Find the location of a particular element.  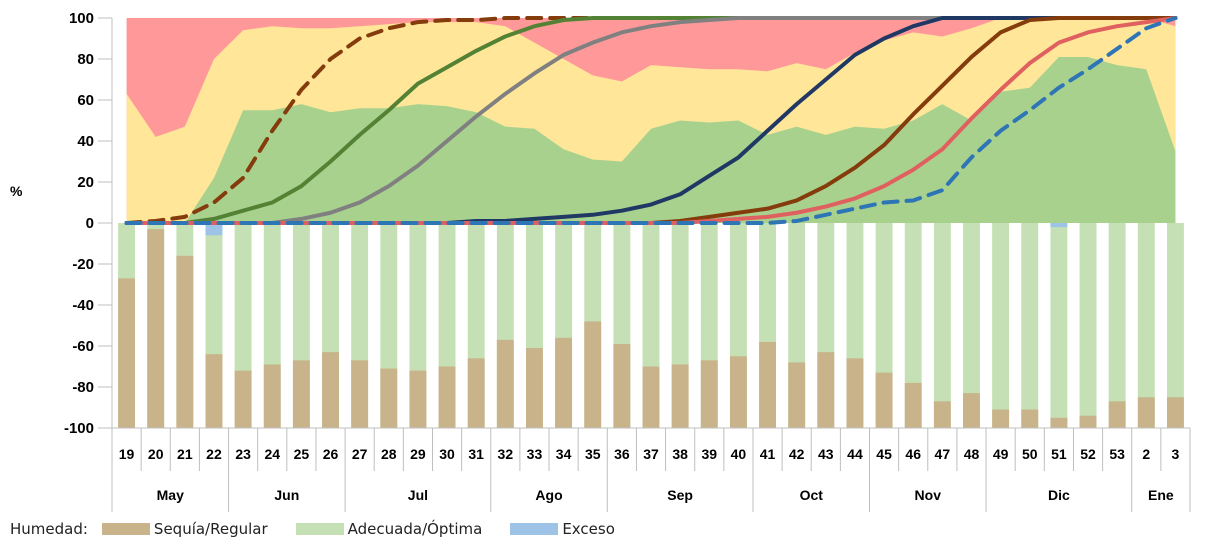

legend-item-exceso: Exceso is located at coordinates (562, 529).